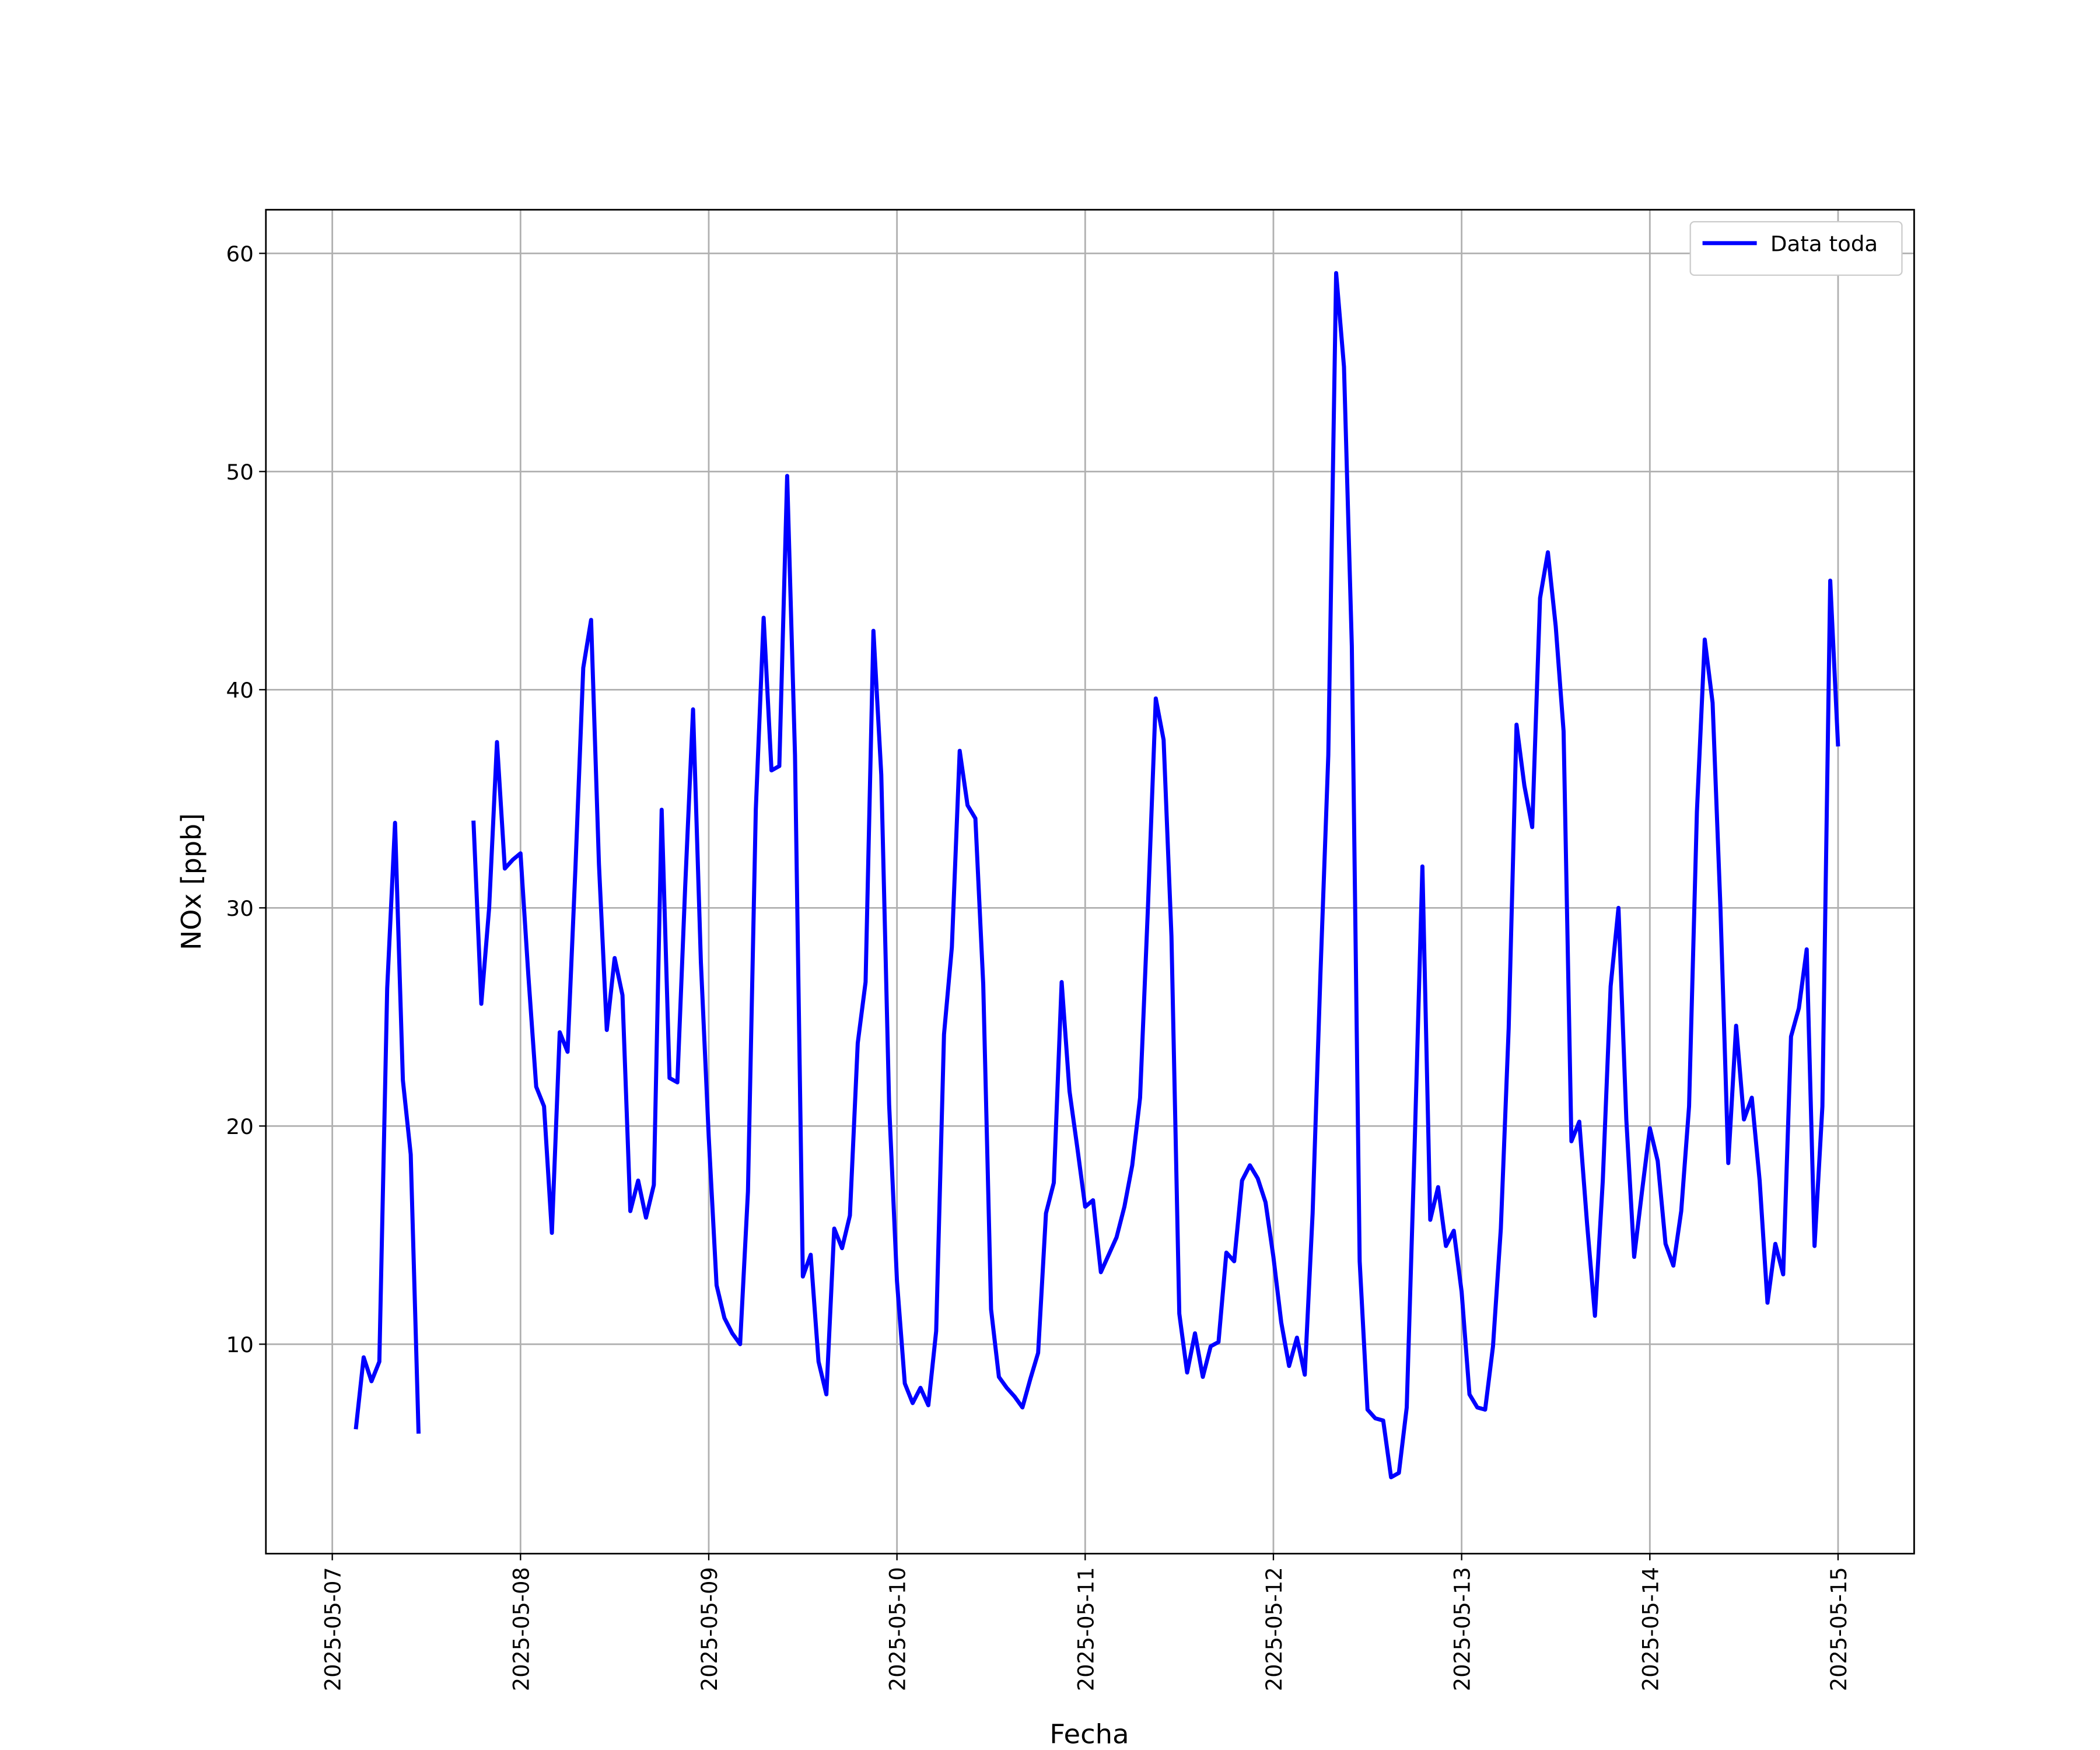  I want to click on y-tick-label: 20, so click(240, 1126).